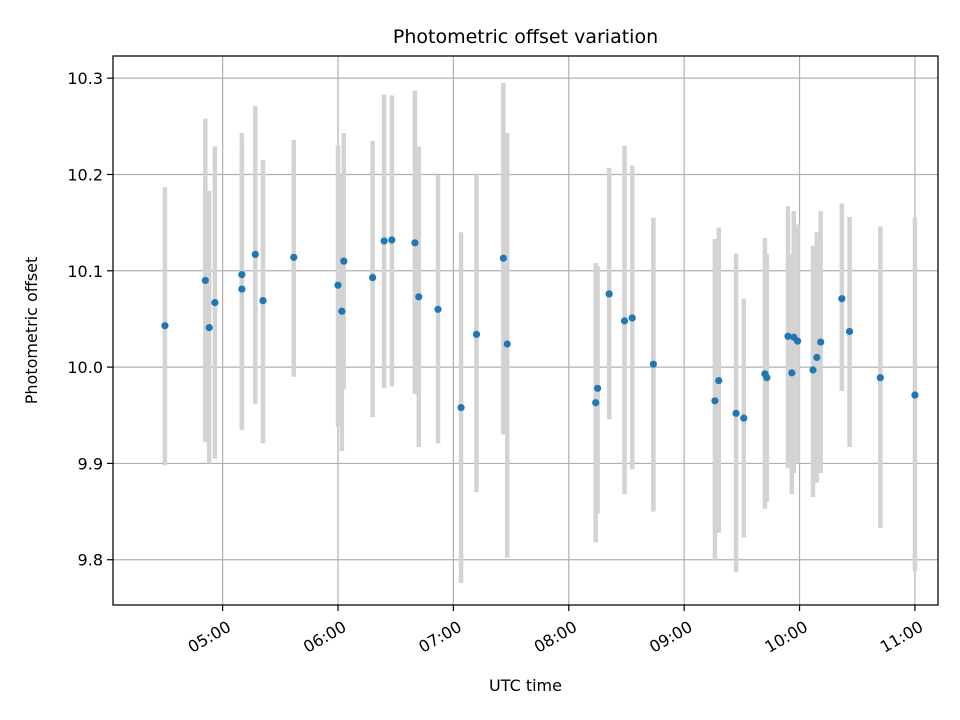 The width and height of the screenshot is (960, 720). I want to click on x-tick-label: 06:00, so click(324, 637).